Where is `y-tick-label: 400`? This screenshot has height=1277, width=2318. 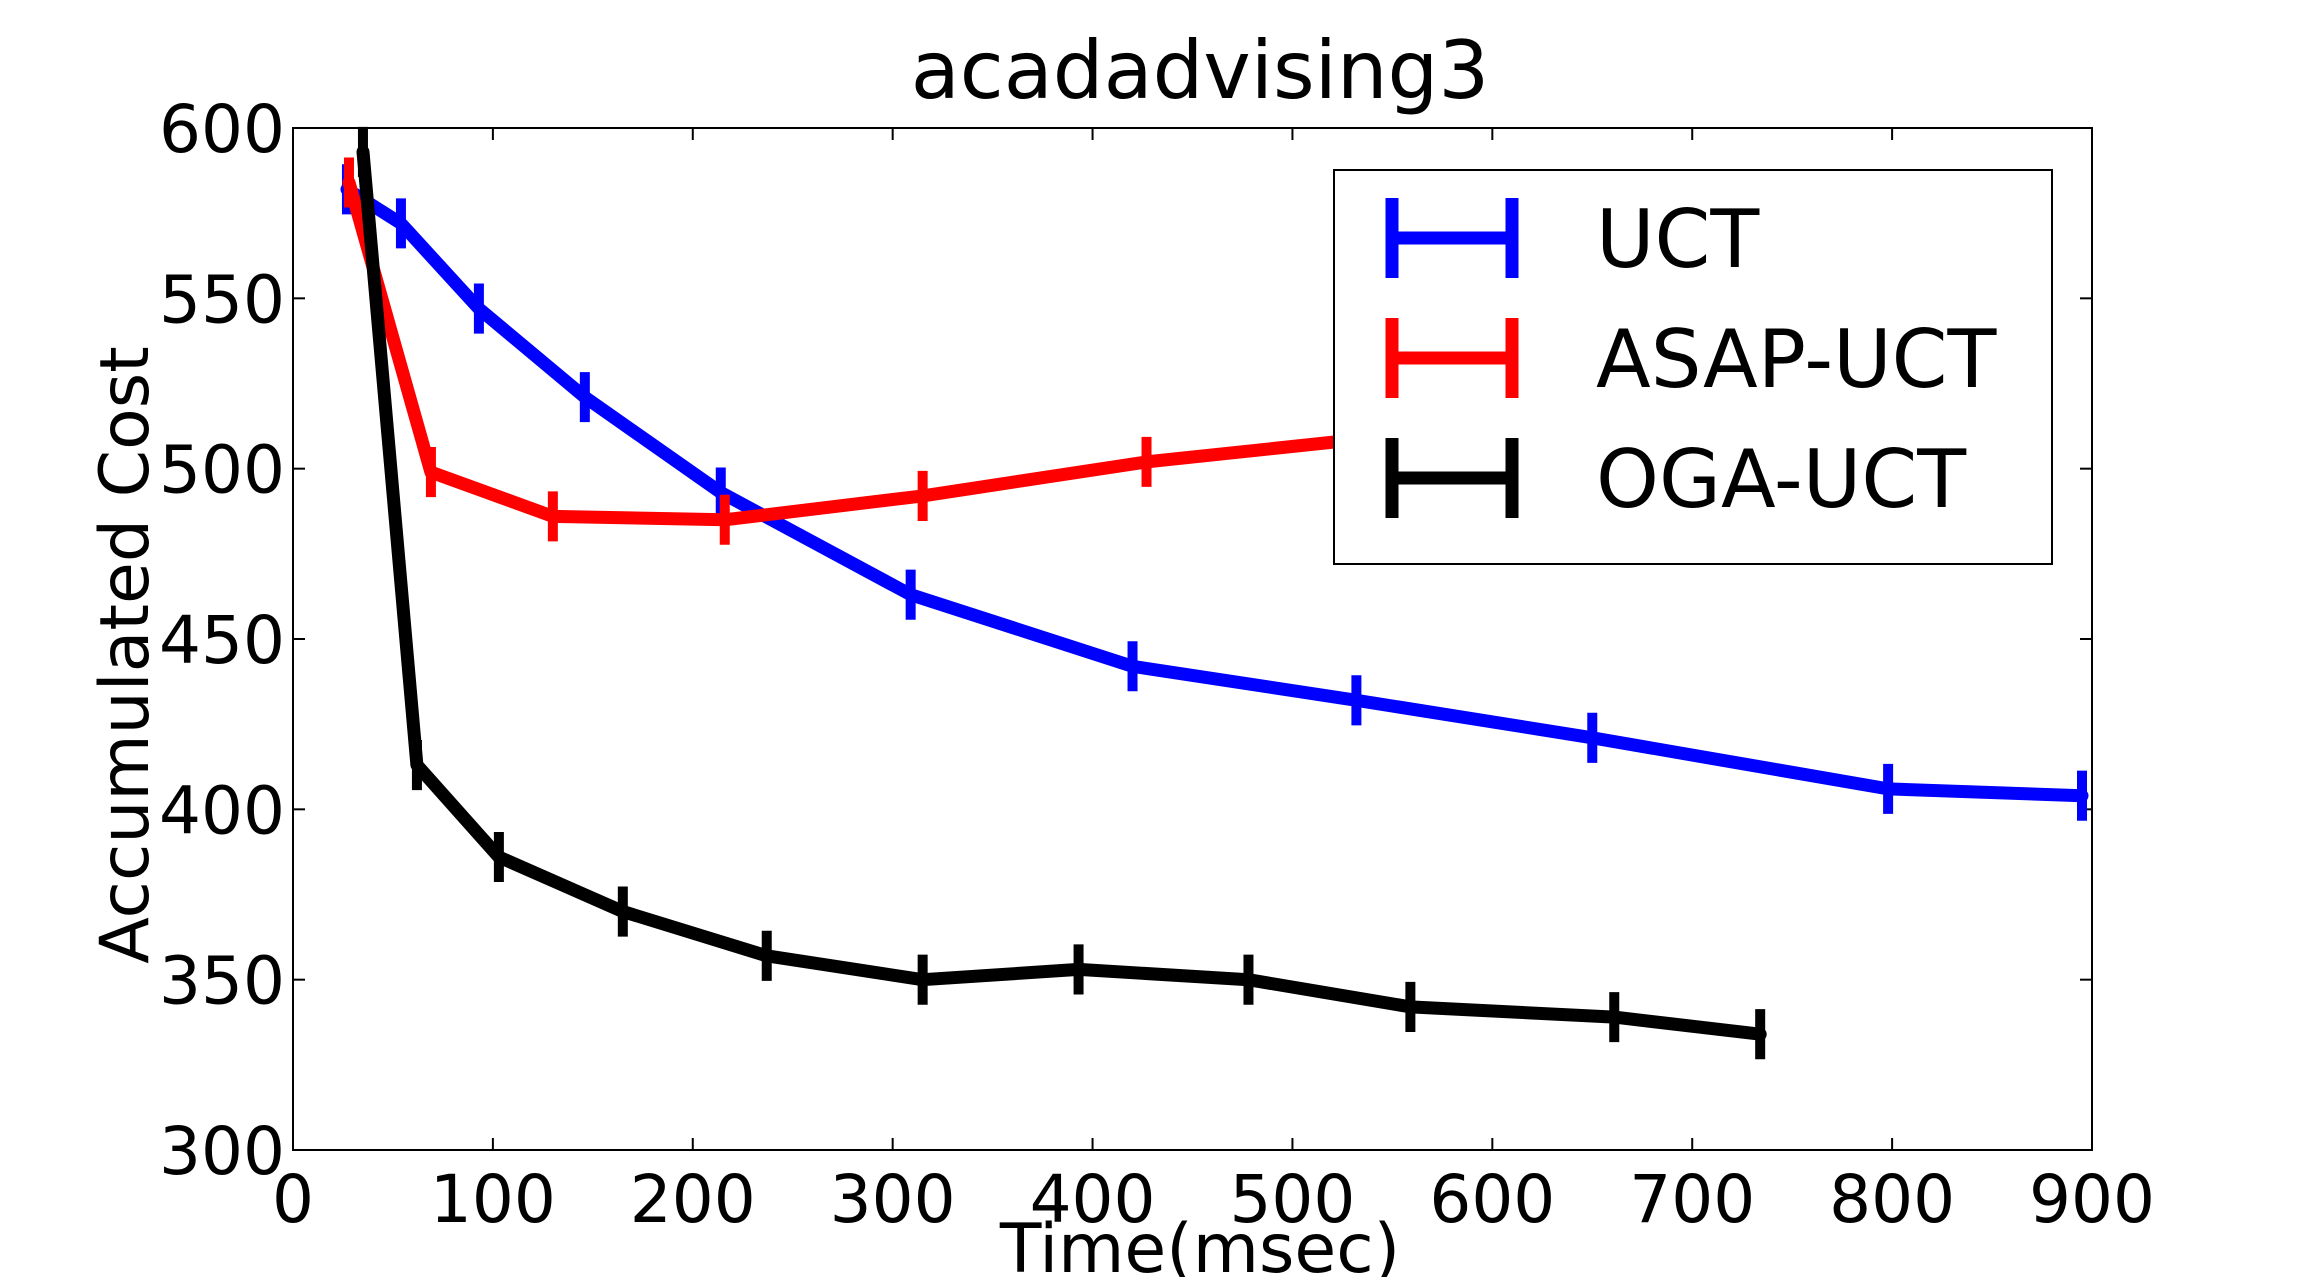 y-tick-label: 400 is located at coordinates (222, 810).